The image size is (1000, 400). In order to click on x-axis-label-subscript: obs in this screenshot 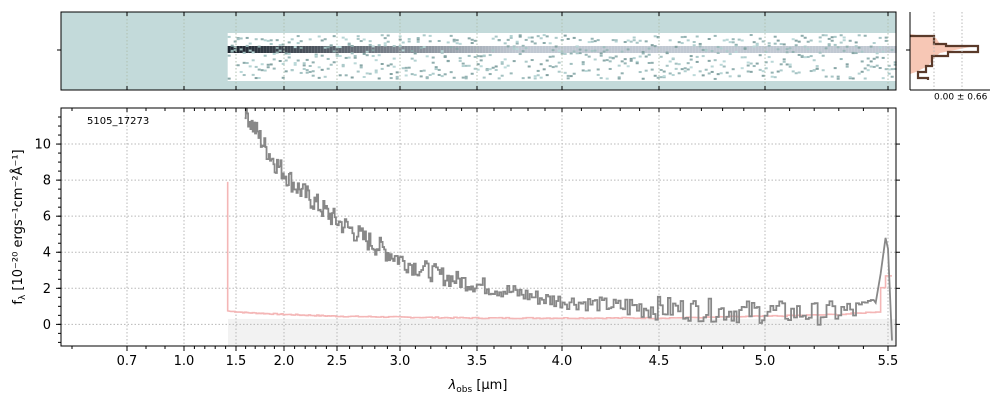, I will do `click(464, 390)`.